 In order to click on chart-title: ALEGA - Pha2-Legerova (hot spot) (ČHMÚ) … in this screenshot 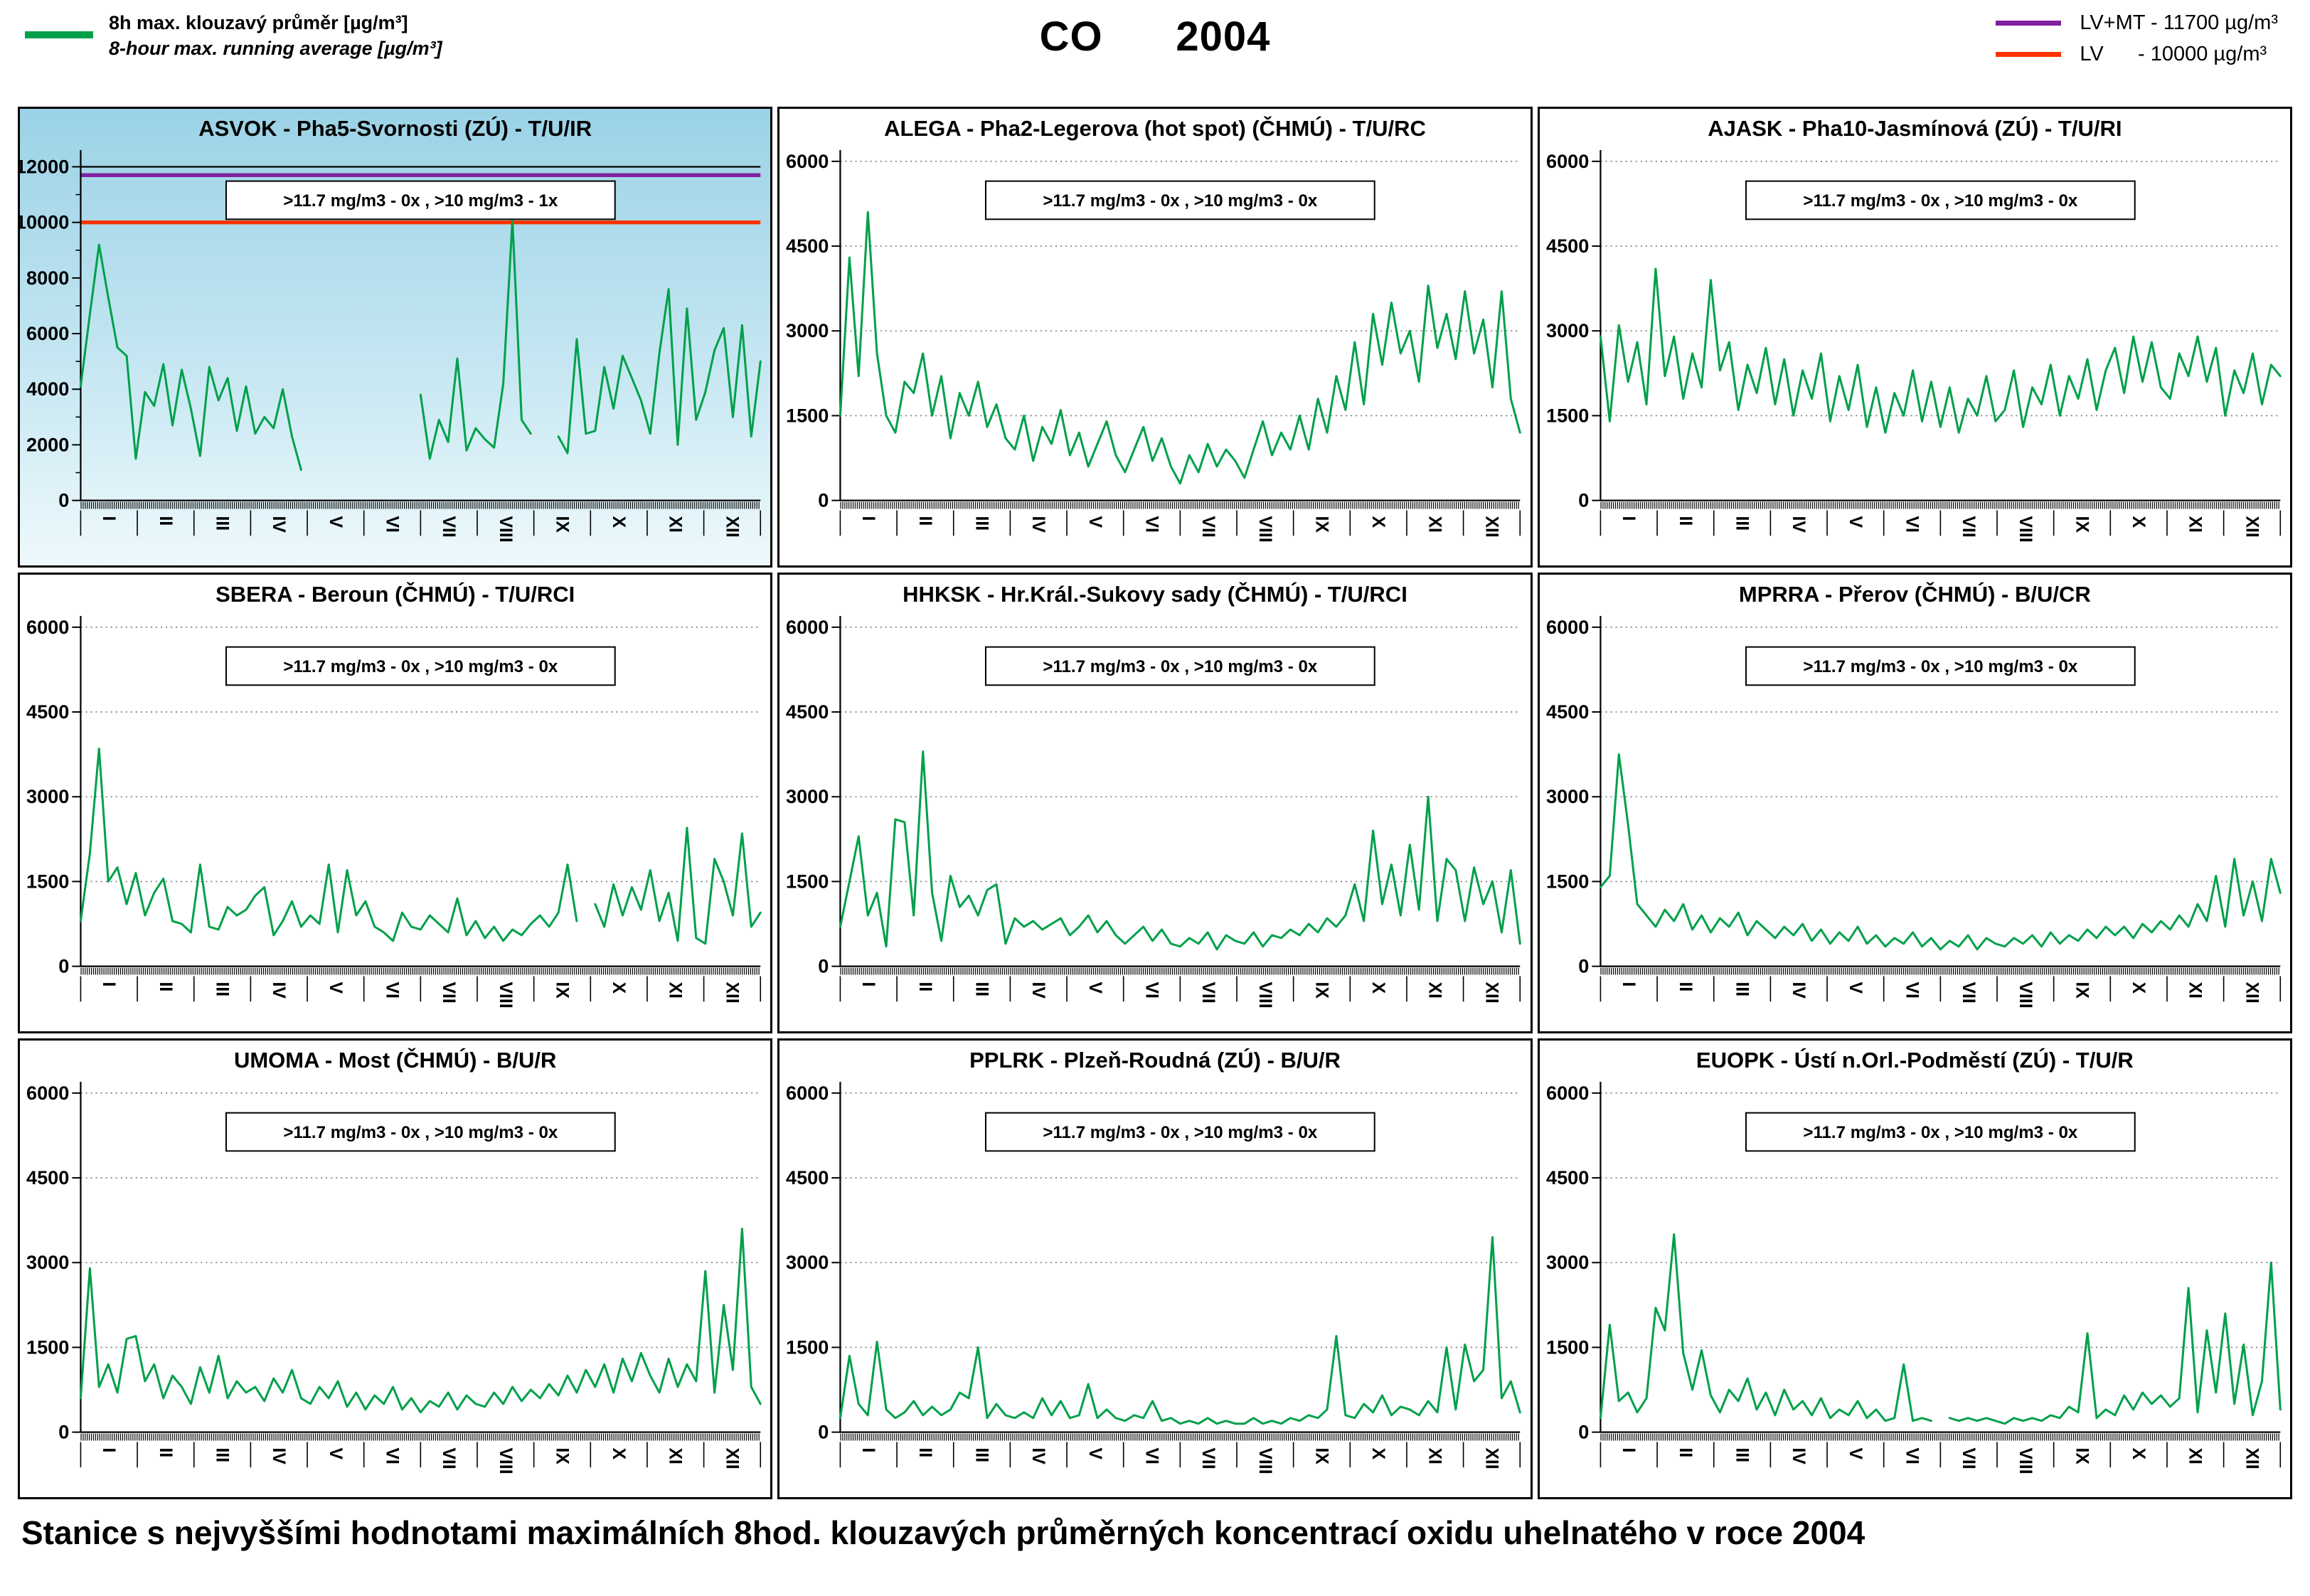, I will do `click(1155, 128)`.